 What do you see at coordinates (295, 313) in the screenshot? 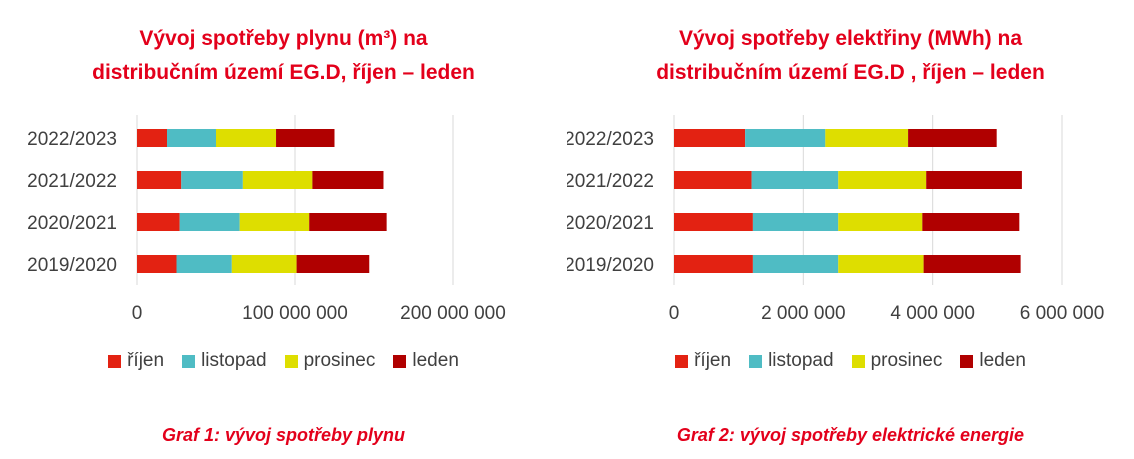
I see `x-tick-label: 100 000 000` at bounding box center [295, 313].